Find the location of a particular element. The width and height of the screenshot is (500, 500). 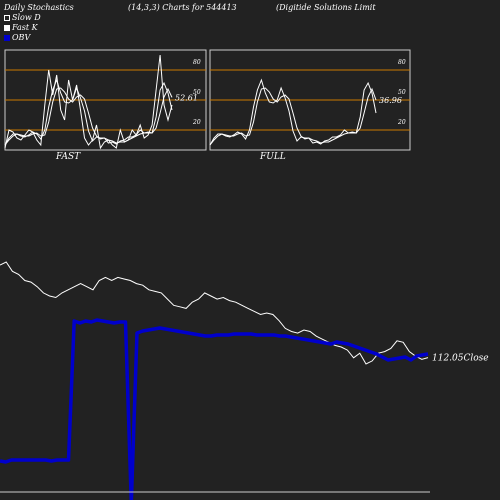

full-panel-caption: FULL is located at coordinates (273, 157).